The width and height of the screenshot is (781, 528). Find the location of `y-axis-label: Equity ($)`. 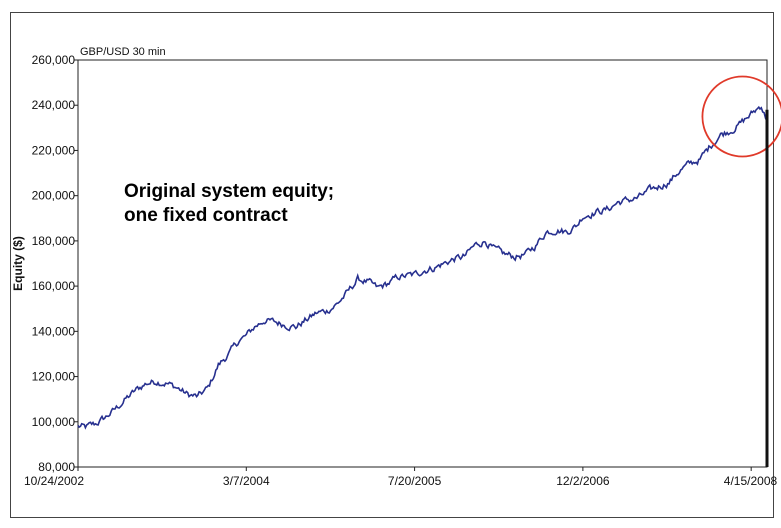

y-axis-label: Equity ($) is located at coordinates (18, 263).